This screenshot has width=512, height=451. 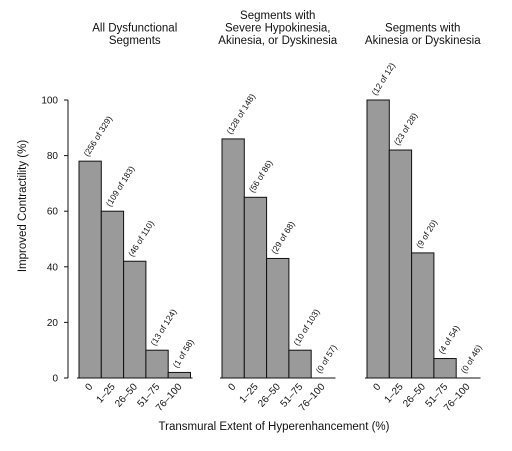 What do you see at coordinates (23, 206) in the screenshot?
I see `y-axis-label: Improved Contractility (%)` at bounding box center [23, 206].